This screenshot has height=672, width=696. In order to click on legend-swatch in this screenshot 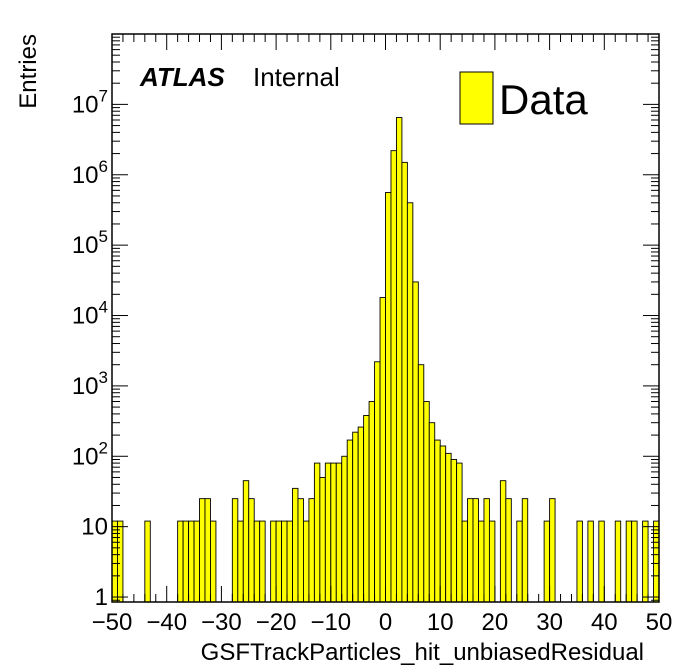, I will do `click(476, 98)`.